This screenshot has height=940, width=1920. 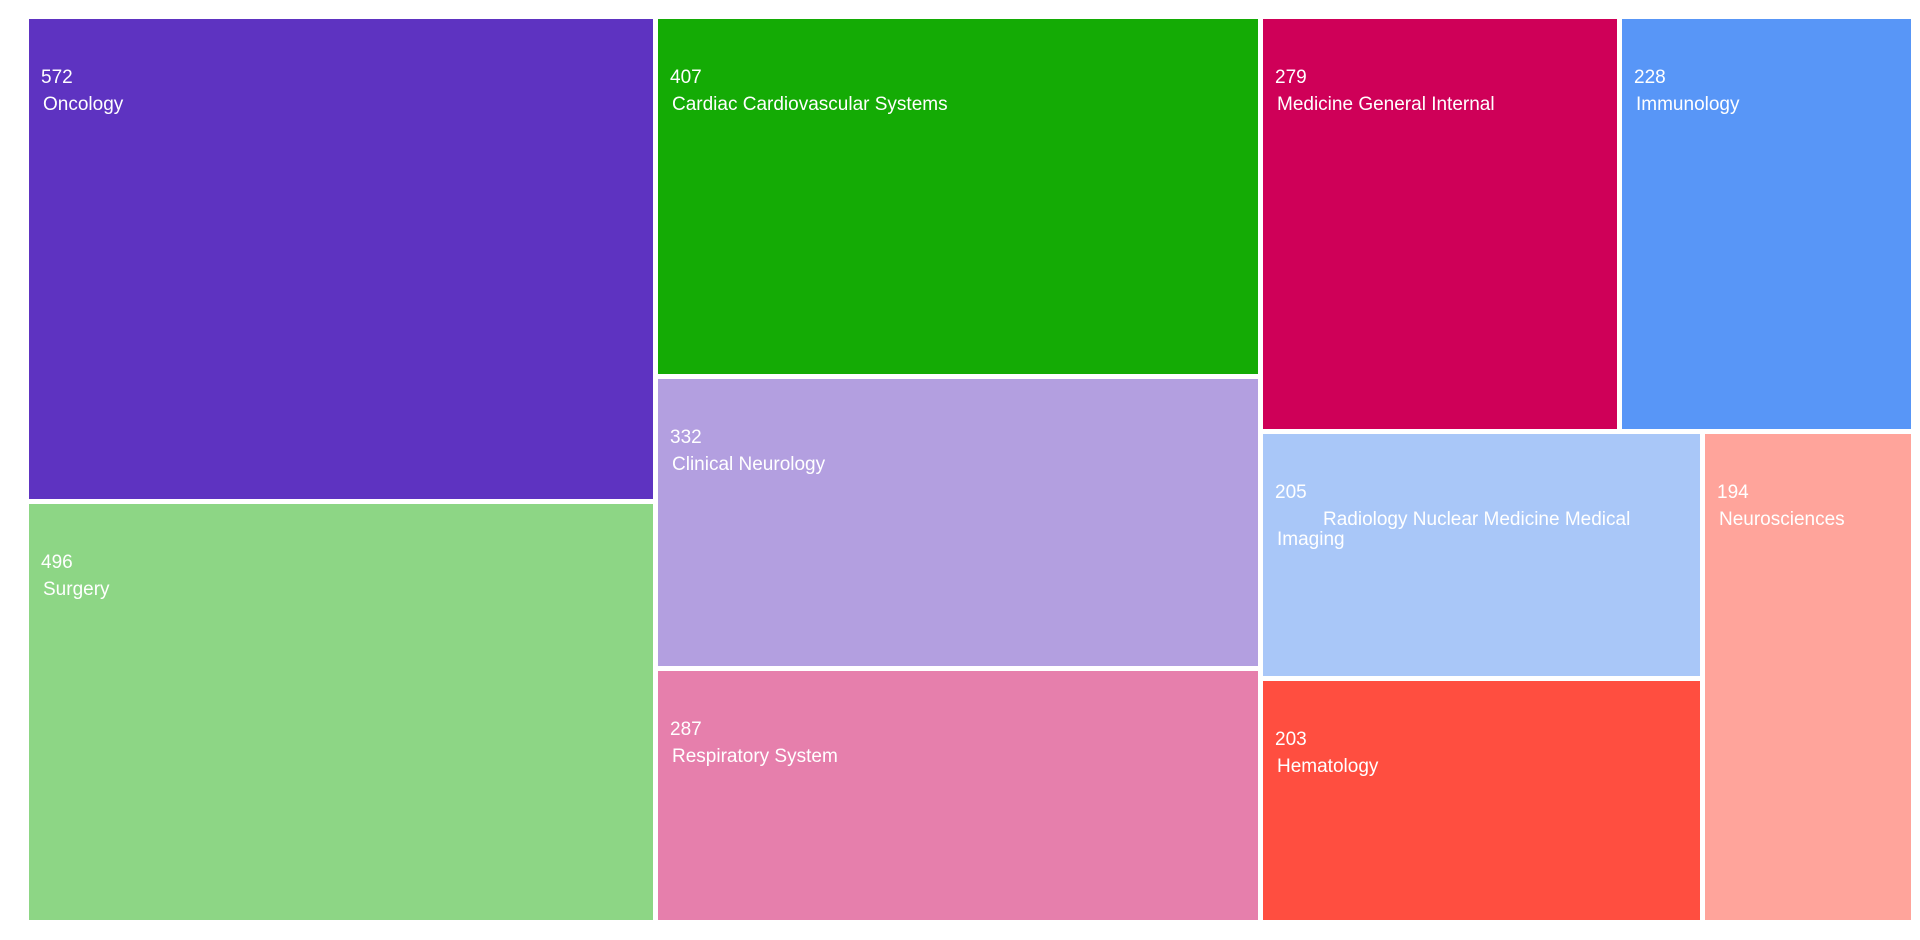 I want to click on tile-value-label: 496, so click(x=57, y=562).